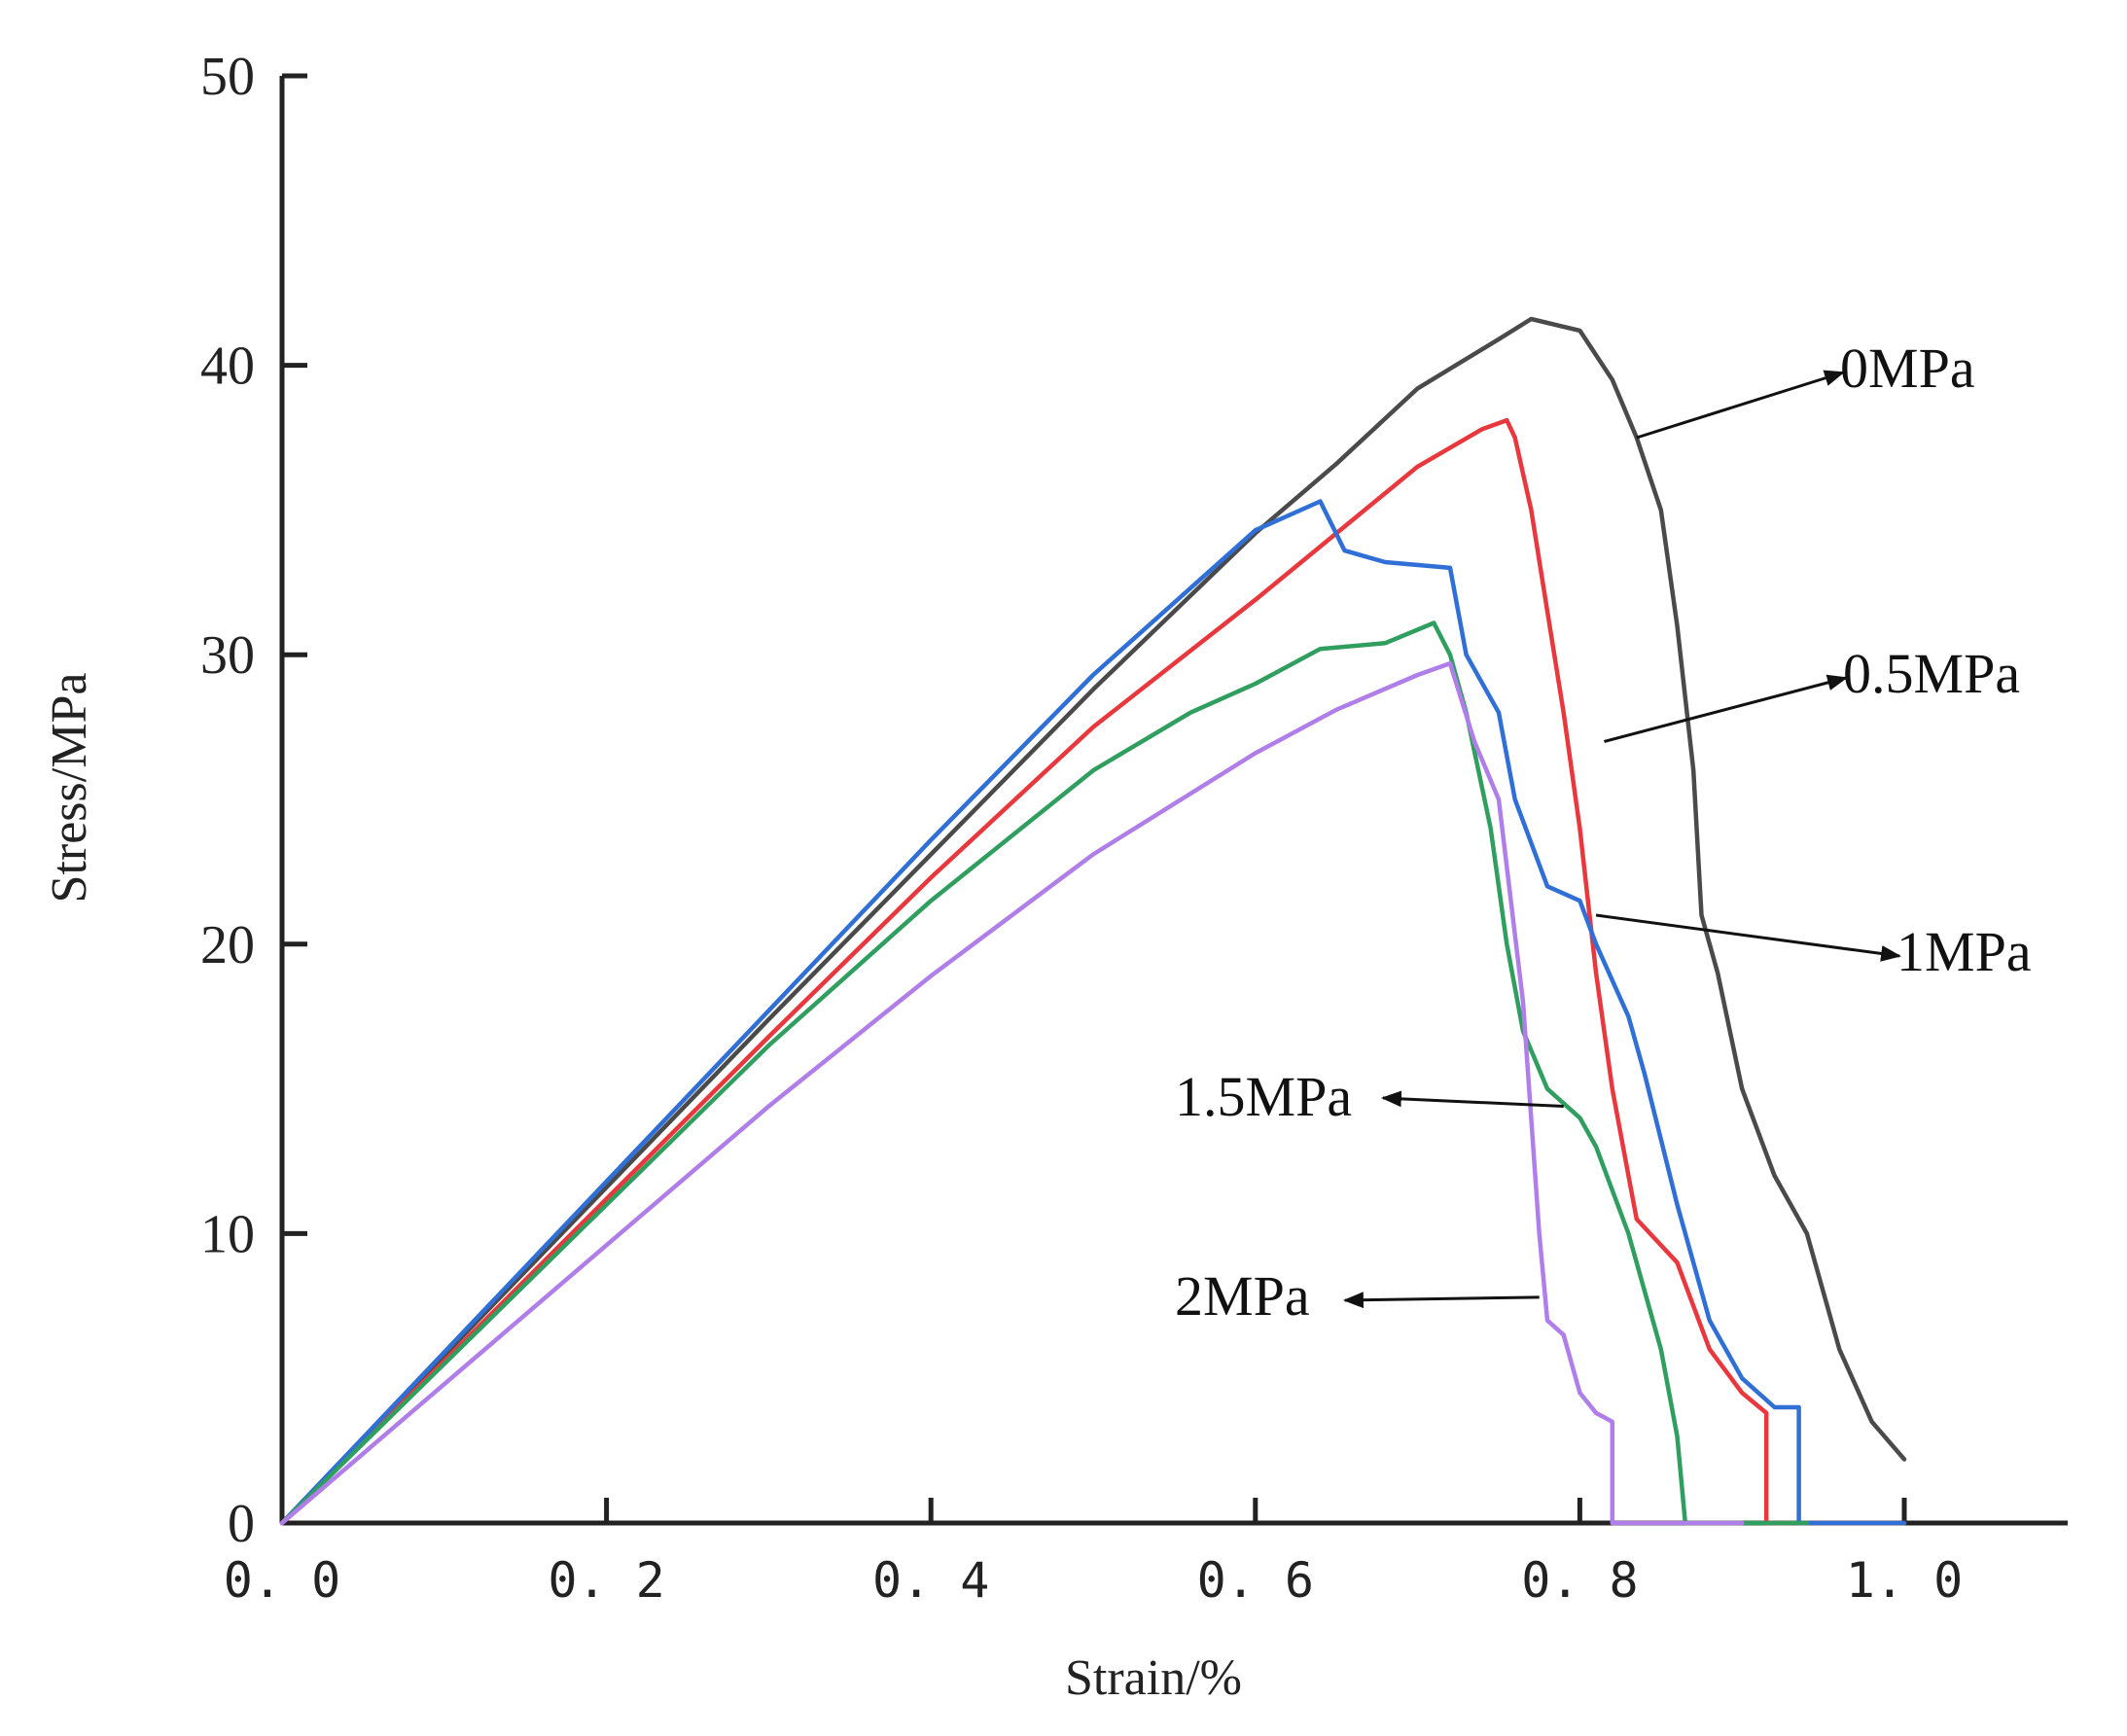 The height and width of the screenshot is (1736, 2127). What do you see at coordinates (1964, 952) in the screenshot?
I see `annotation-label: 1MPa` at bounding box center [1964, 952].